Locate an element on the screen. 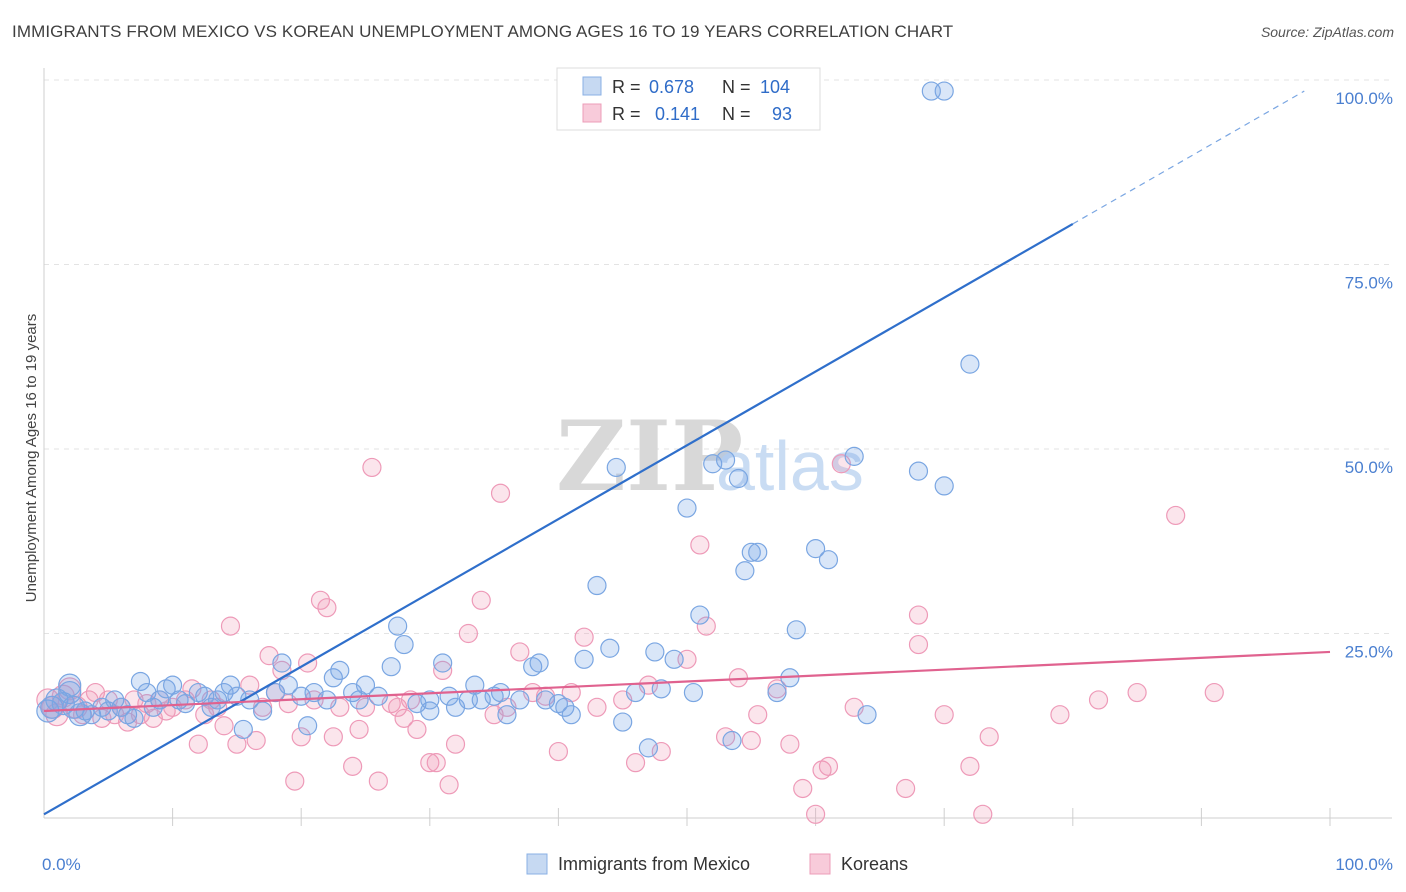 This screenshot has height=892, width=1406. bottom-legend-koreans: Koreans is located at coordinates (874, 864).